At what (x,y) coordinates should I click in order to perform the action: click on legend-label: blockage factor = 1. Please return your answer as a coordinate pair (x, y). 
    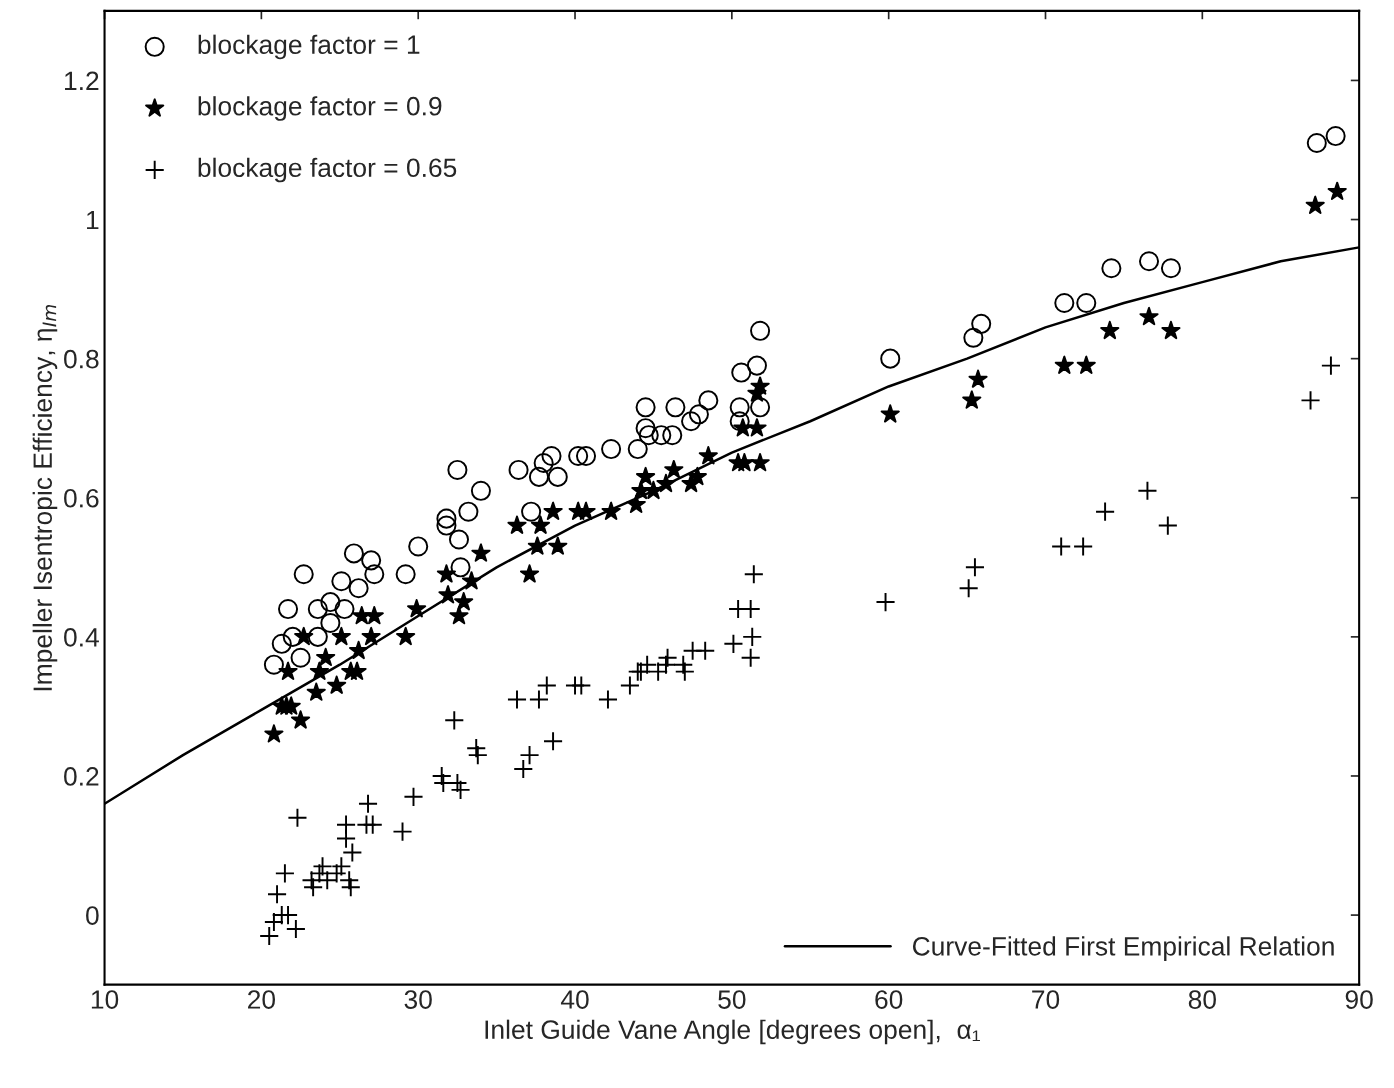
    Looking at the image, I should click on (309, 47).